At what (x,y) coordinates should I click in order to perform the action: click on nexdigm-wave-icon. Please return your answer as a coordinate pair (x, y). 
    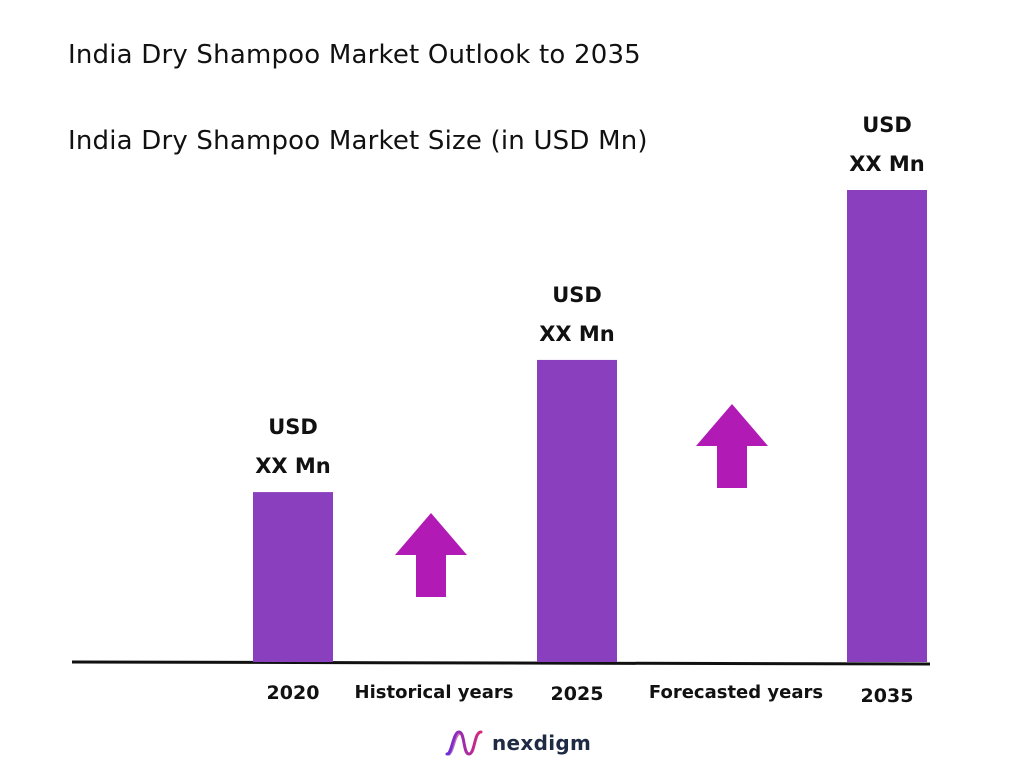
    Looking at the image, I should click on (464, 743).